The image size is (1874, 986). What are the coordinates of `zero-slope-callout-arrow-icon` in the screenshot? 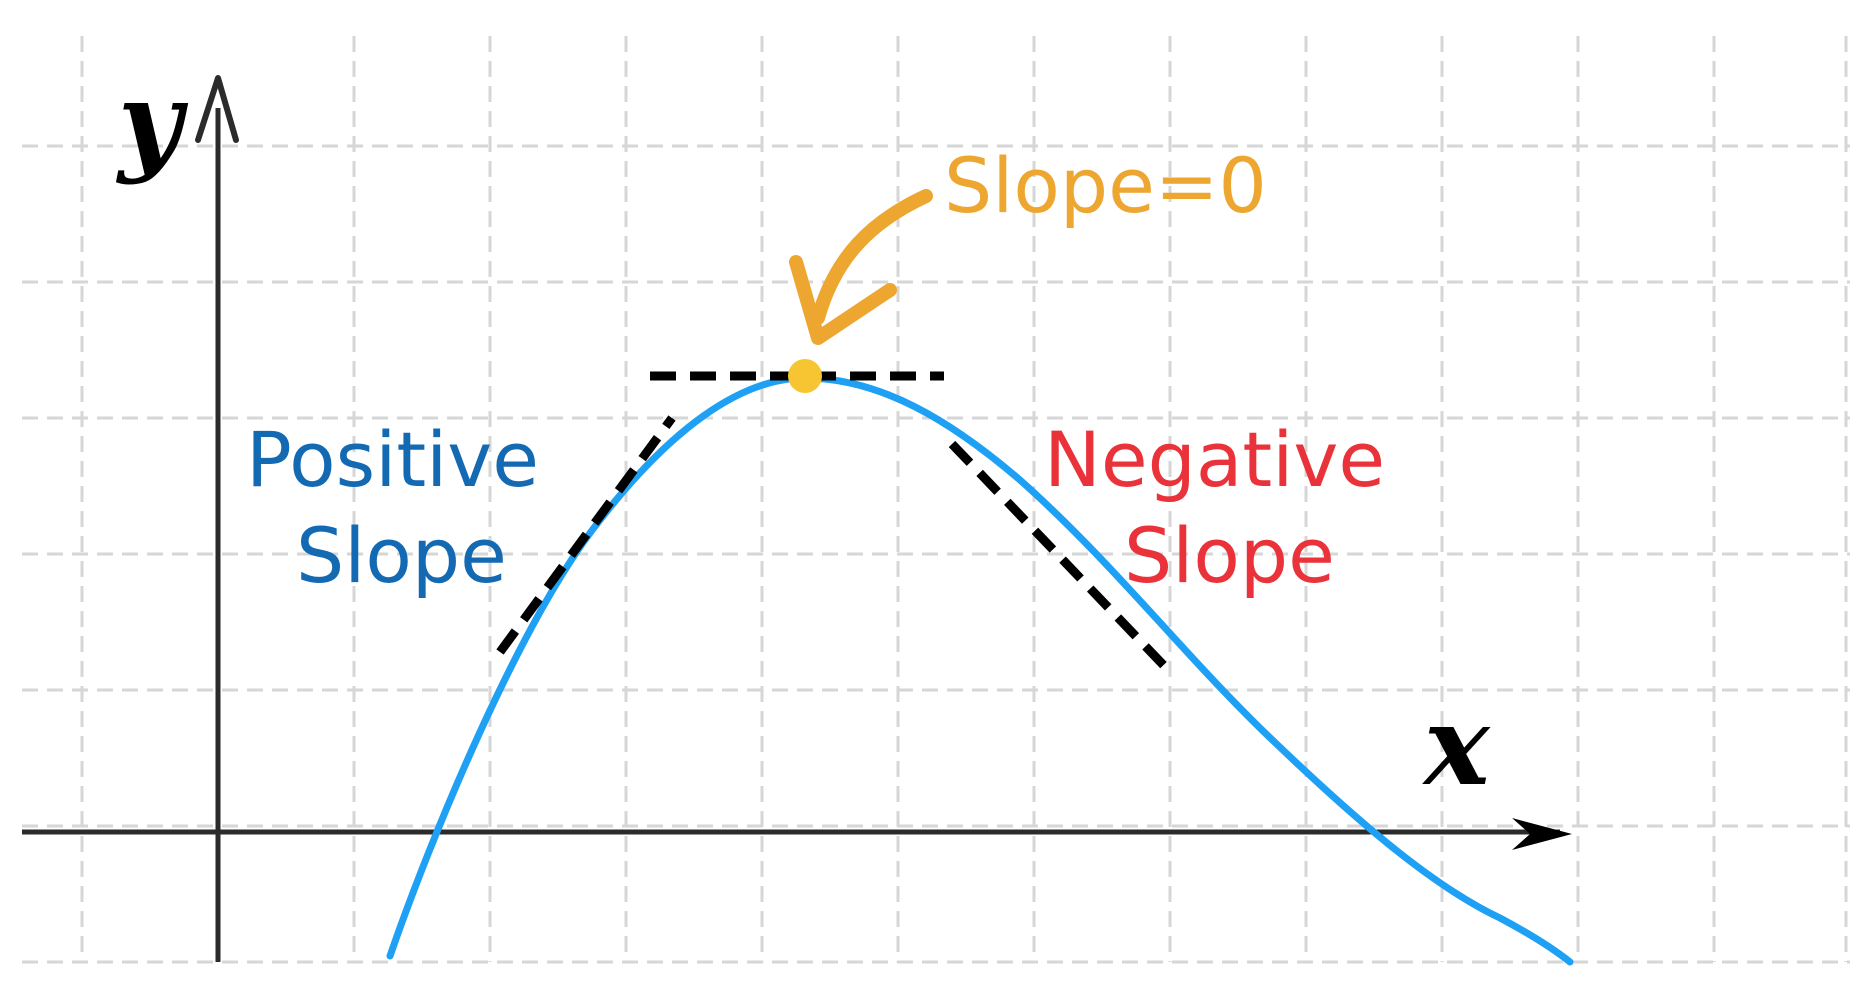 It's located at (872, 257).